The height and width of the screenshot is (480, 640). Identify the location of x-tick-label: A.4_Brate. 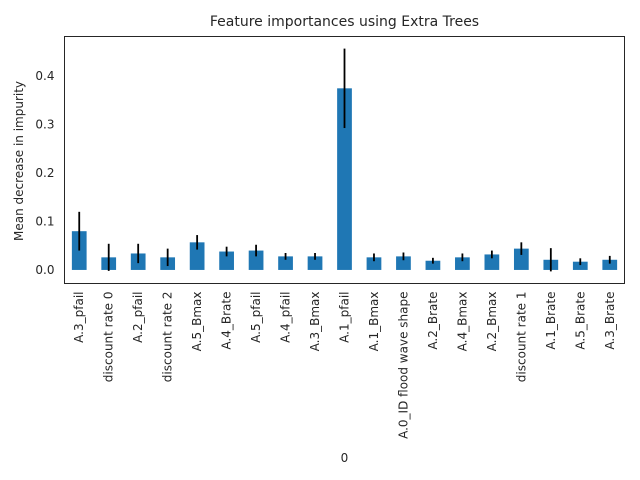
(227, 321).